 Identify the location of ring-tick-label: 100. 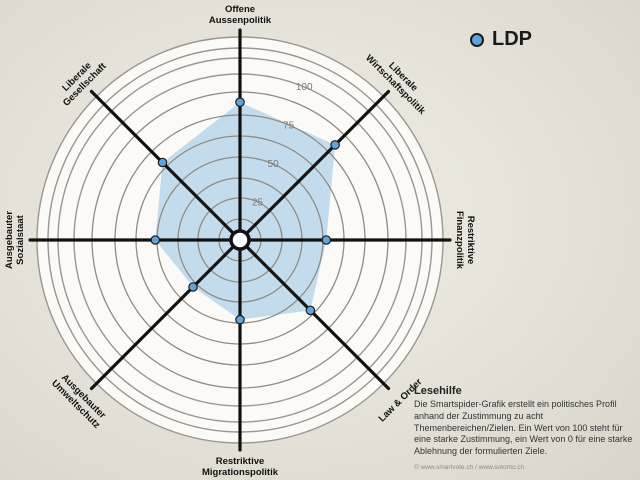
(304, 87).